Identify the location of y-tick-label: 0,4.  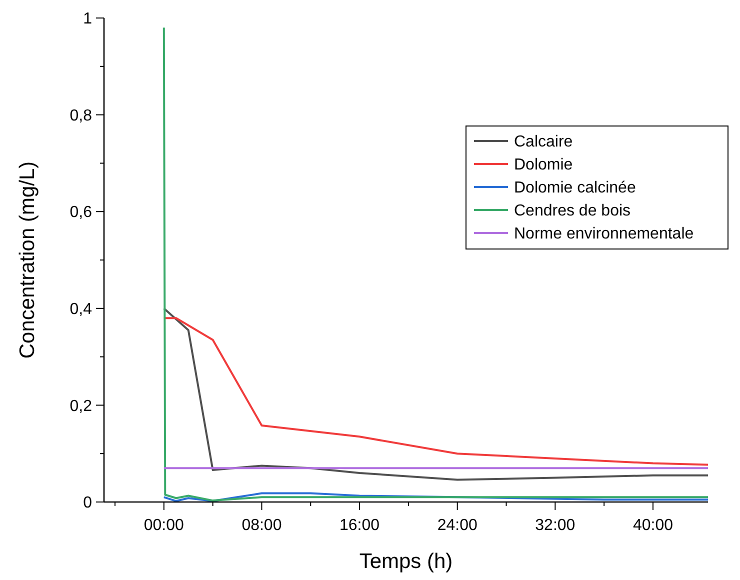
(81, 309).